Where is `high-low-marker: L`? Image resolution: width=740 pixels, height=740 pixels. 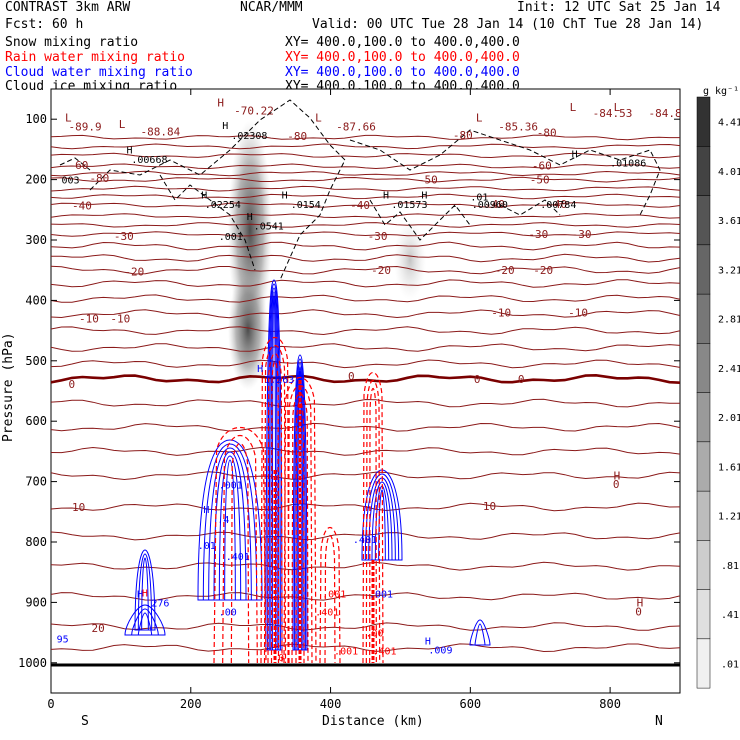 high-low-marker: L is located at coordinates (479, 117).